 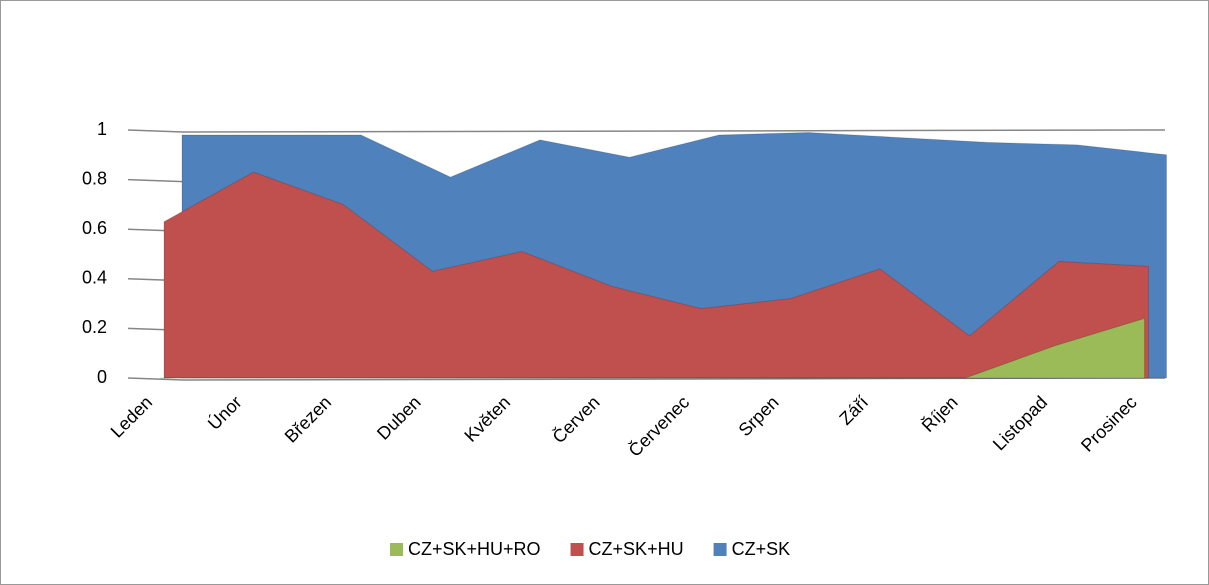 I want to click on y-tick-label: 1, so click(x=102, y=129).